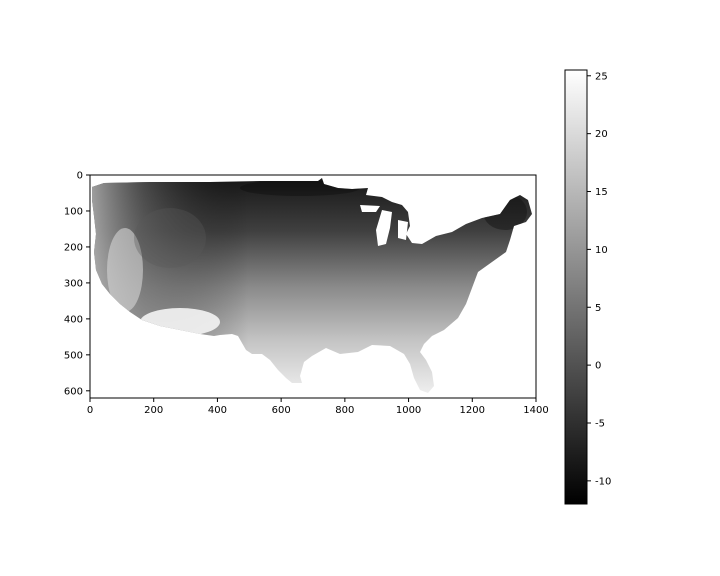  I want to click on colorbar-axis: -10 -5 0 5 10 15 20 25, so click(599, 279).